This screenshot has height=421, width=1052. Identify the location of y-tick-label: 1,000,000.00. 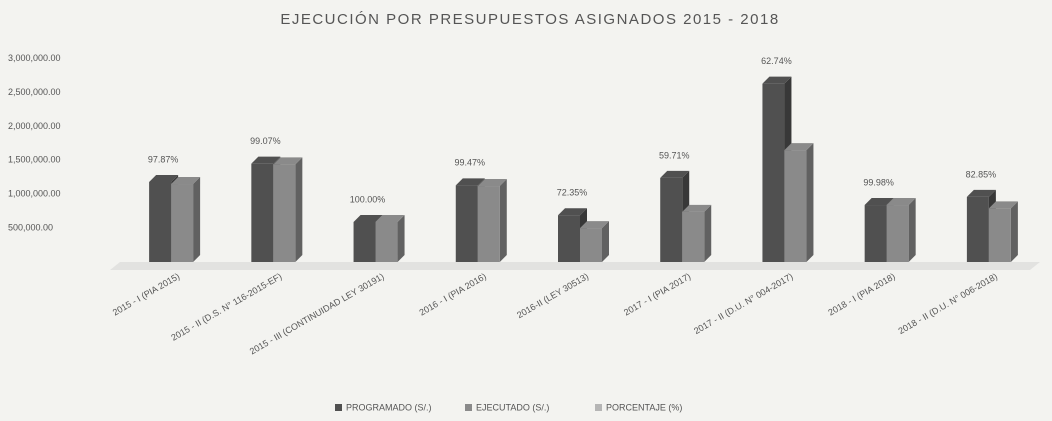
(34, 194).